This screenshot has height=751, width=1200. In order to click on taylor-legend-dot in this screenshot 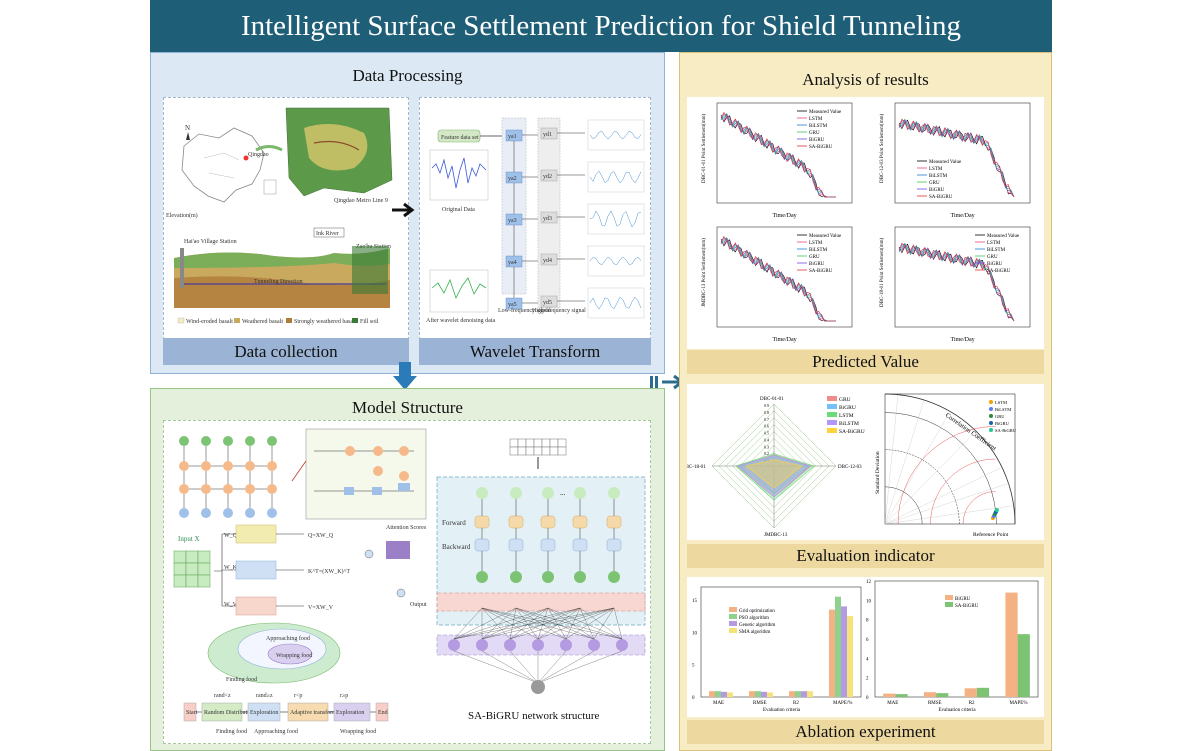, I will do `click(991, 416)`.